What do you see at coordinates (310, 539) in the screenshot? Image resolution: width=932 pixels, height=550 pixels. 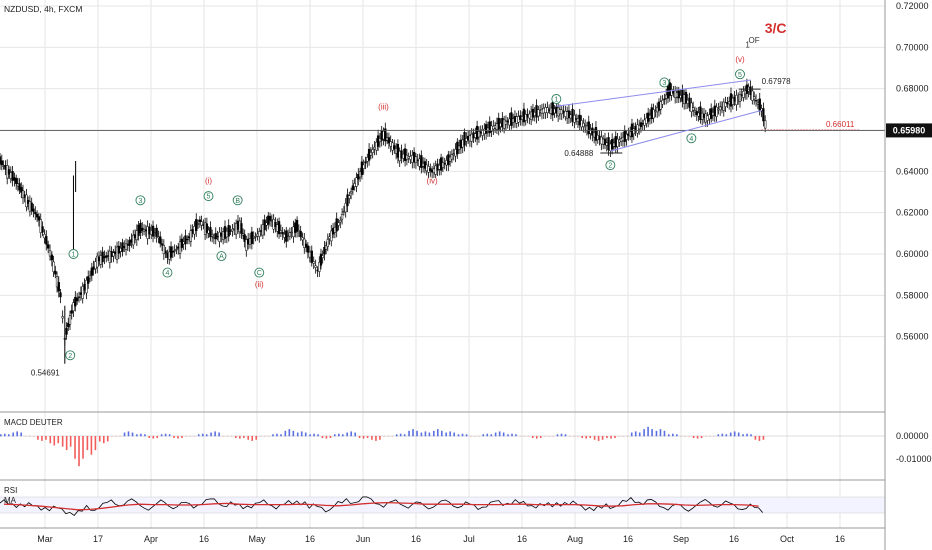 I see `x-tick-label: 16` at bounding box center [310, 539].